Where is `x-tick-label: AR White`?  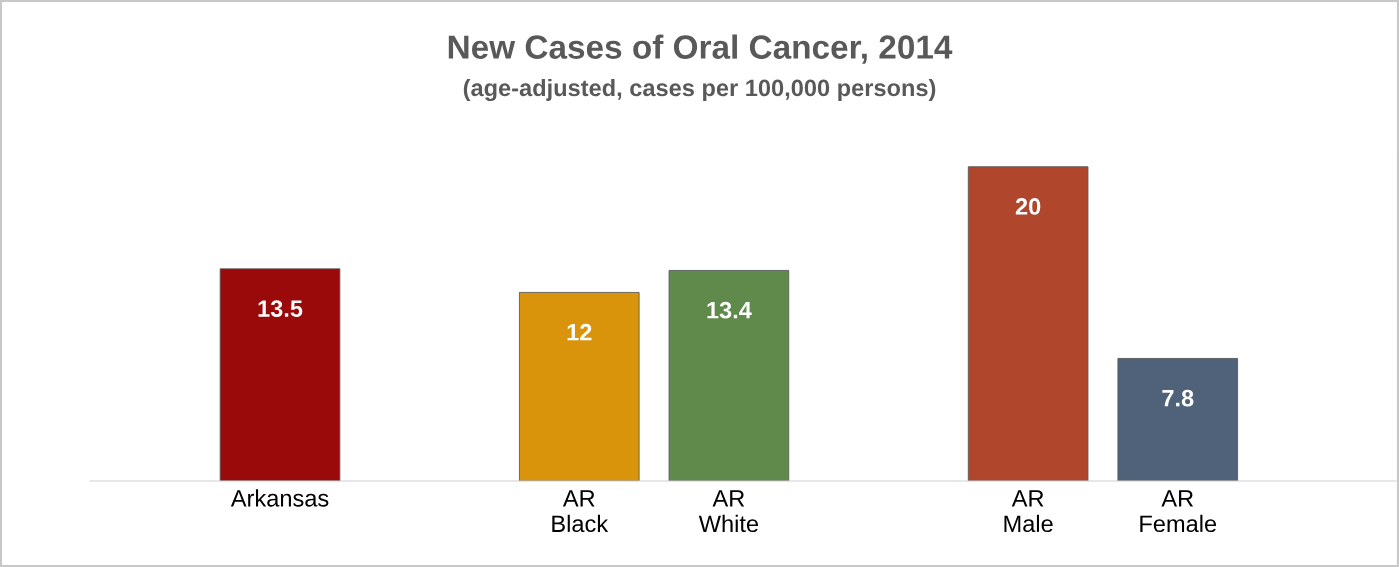
x-tick-label: AR White is located at coordinates (728, 511).